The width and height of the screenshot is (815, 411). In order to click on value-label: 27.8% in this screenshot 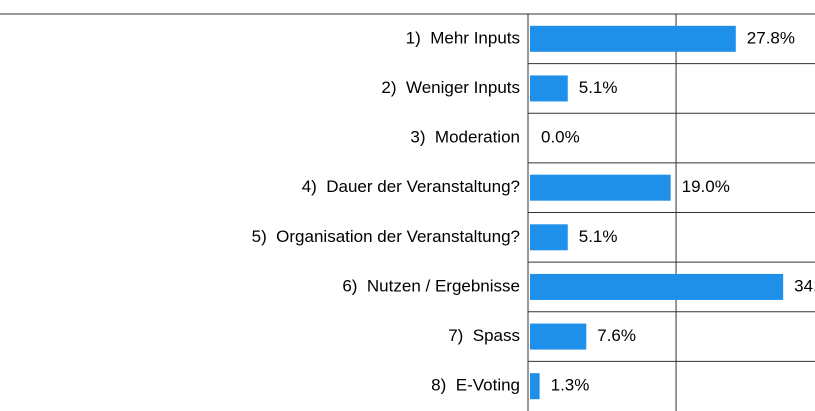, I will do `click(771, 37)`.